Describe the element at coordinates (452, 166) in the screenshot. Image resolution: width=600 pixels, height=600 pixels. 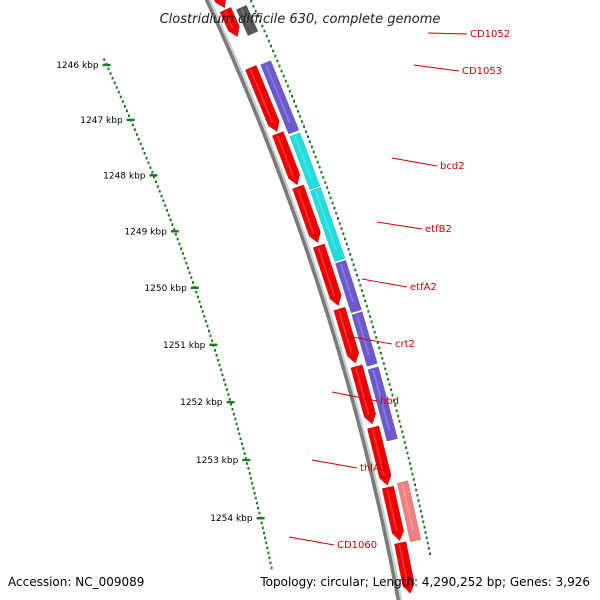
I see `gene-label: bcd2` at that location.